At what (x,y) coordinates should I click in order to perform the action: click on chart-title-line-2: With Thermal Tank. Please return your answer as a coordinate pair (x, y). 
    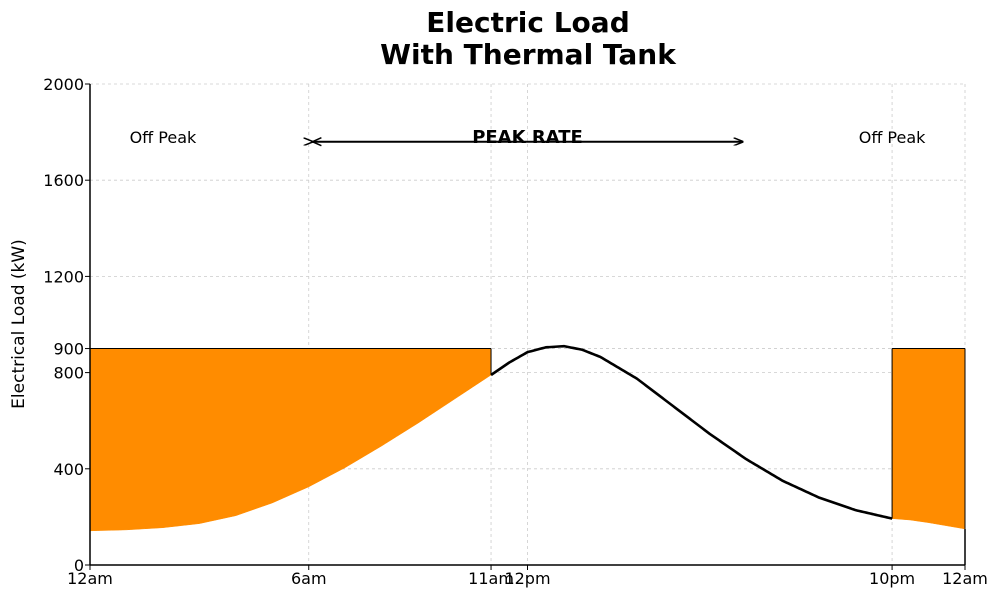
    Looking at the image, I should click on (528, 54).